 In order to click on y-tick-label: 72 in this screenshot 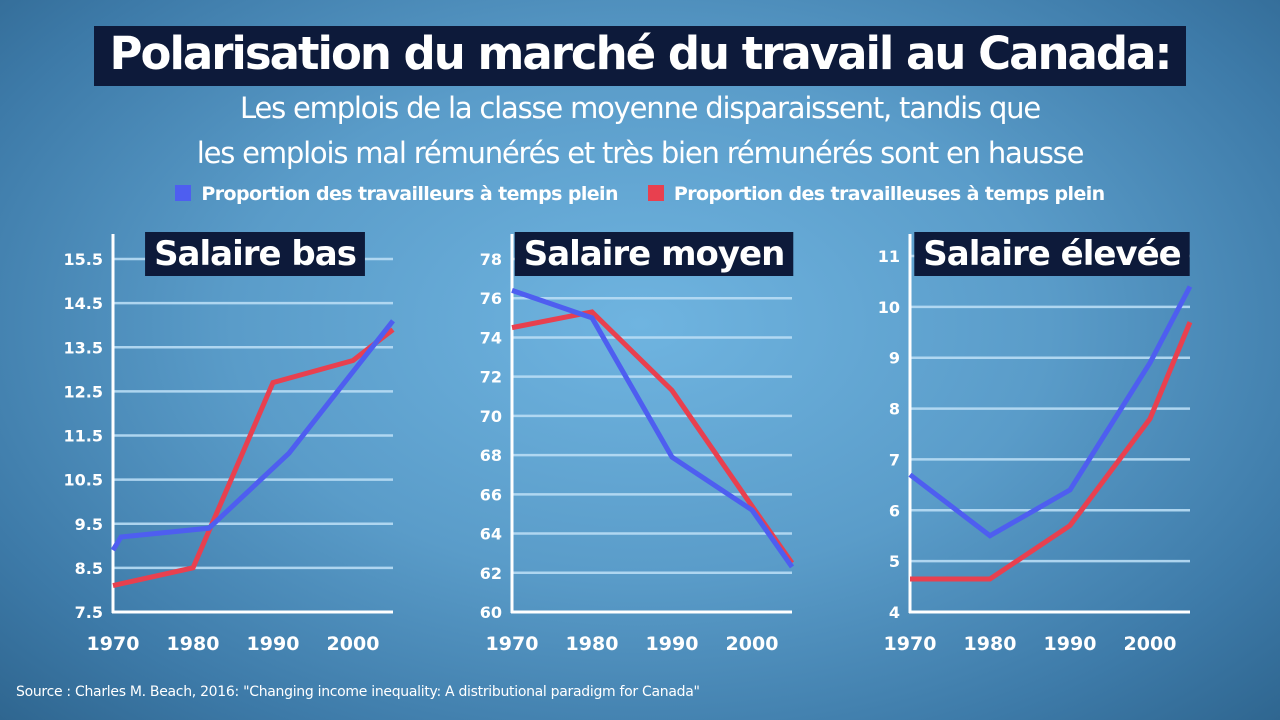, I will do `click(491, 377)`.